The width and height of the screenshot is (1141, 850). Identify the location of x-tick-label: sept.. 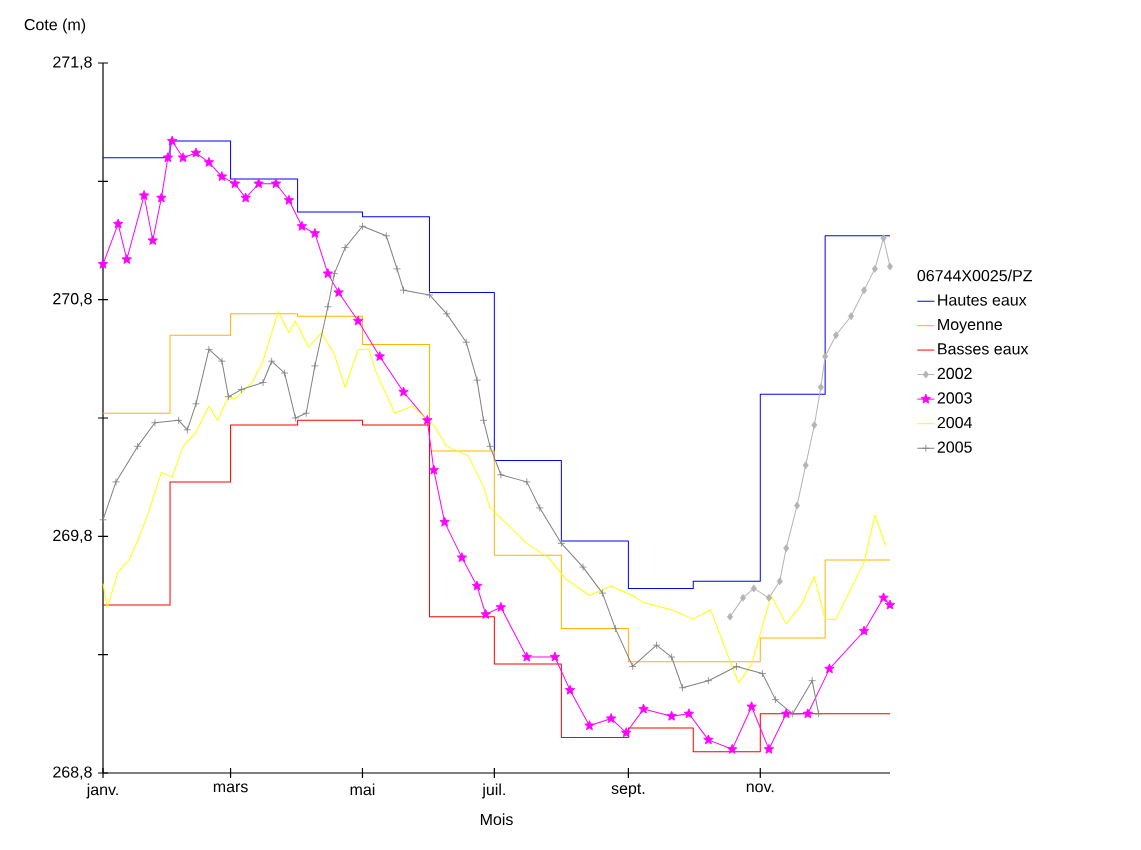
(628, 790).